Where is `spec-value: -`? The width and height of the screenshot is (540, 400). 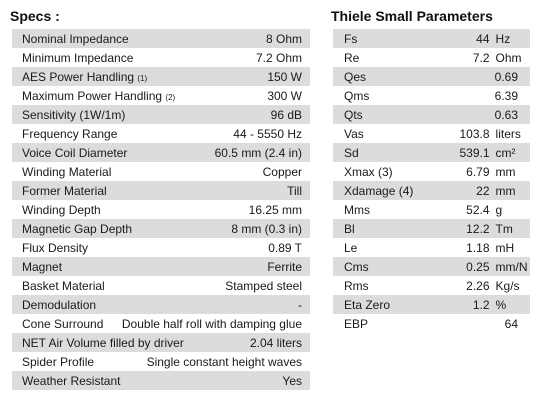
spec-value: - is located at coordinates (300, 304).